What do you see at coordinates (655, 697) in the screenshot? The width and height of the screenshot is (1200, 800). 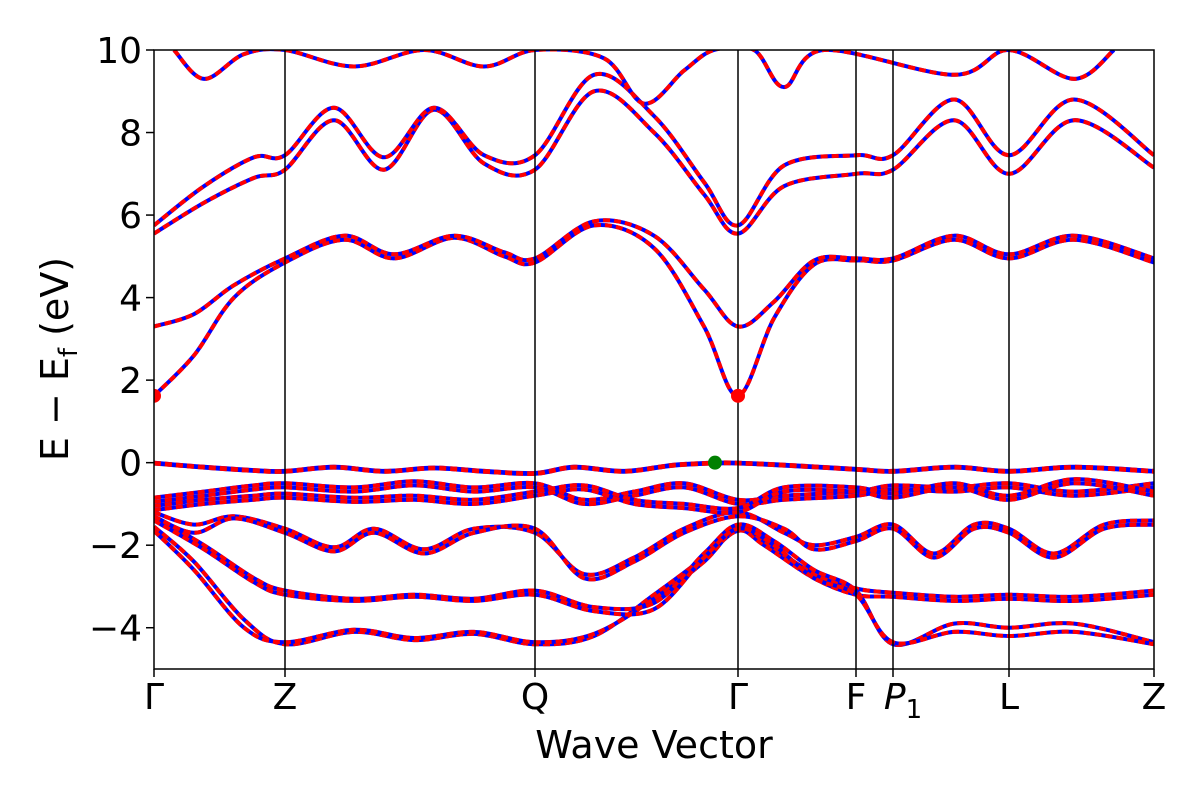 I see `x-ticks: Γ Z Q Γ F P1 L Z` at bounding box center [655, 697].